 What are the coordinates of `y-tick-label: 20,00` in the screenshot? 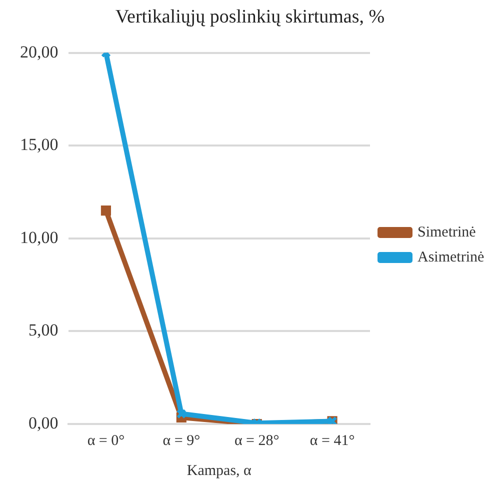 It's located at (39, 52).